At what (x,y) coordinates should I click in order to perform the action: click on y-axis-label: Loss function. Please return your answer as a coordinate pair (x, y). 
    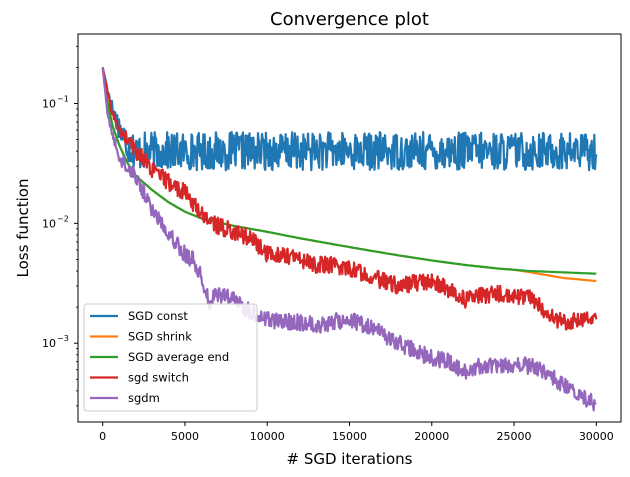
    Looking at the image, I should click on (23, 228).